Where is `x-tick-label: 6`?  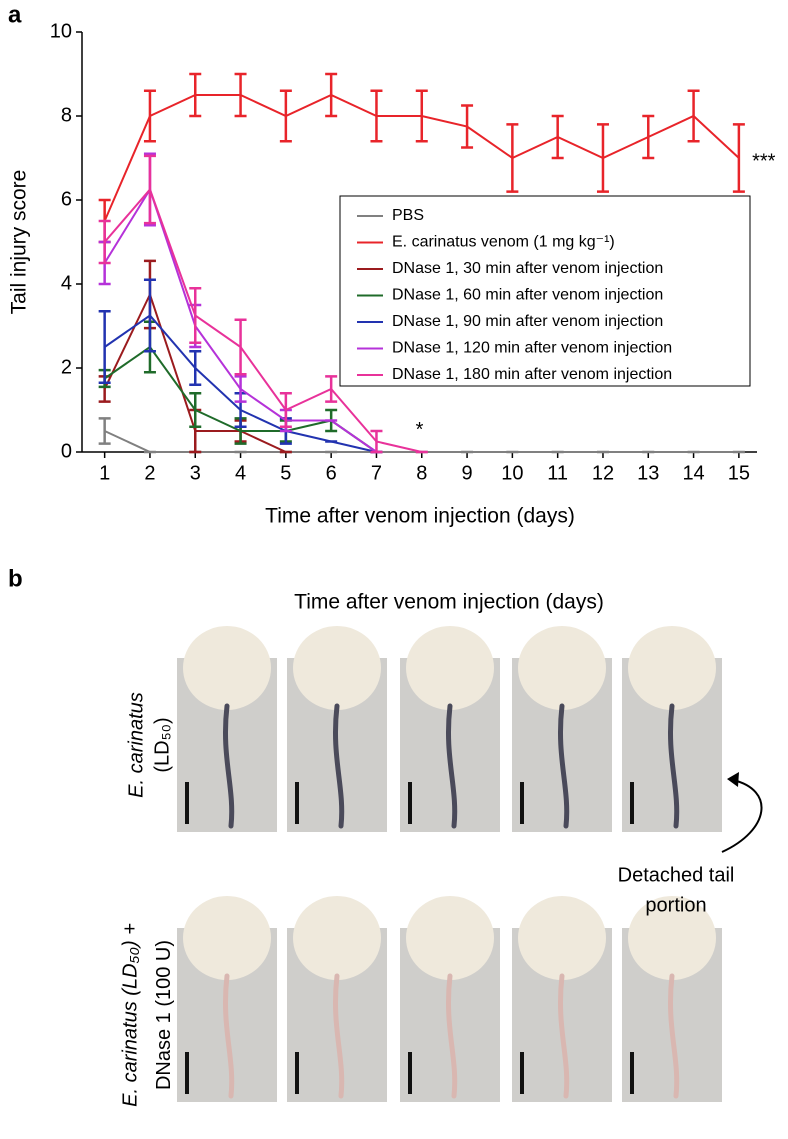 x-tick-label: 6 is located at coordinates (331, 473).